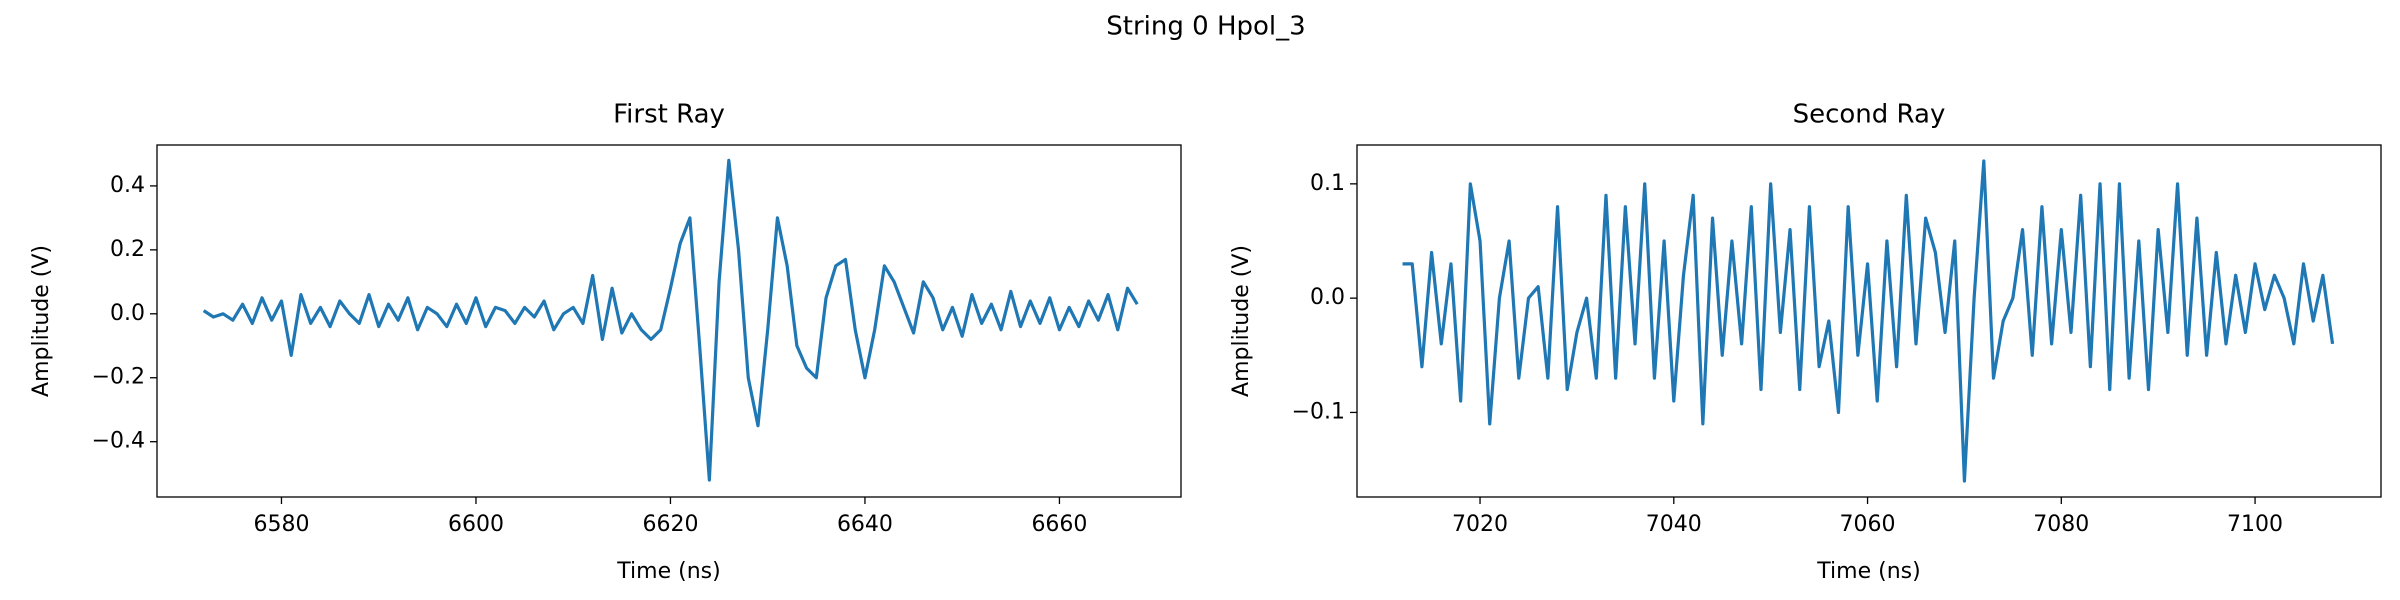  I want to click on y-tick-label: 0.2, so click(127, 249).